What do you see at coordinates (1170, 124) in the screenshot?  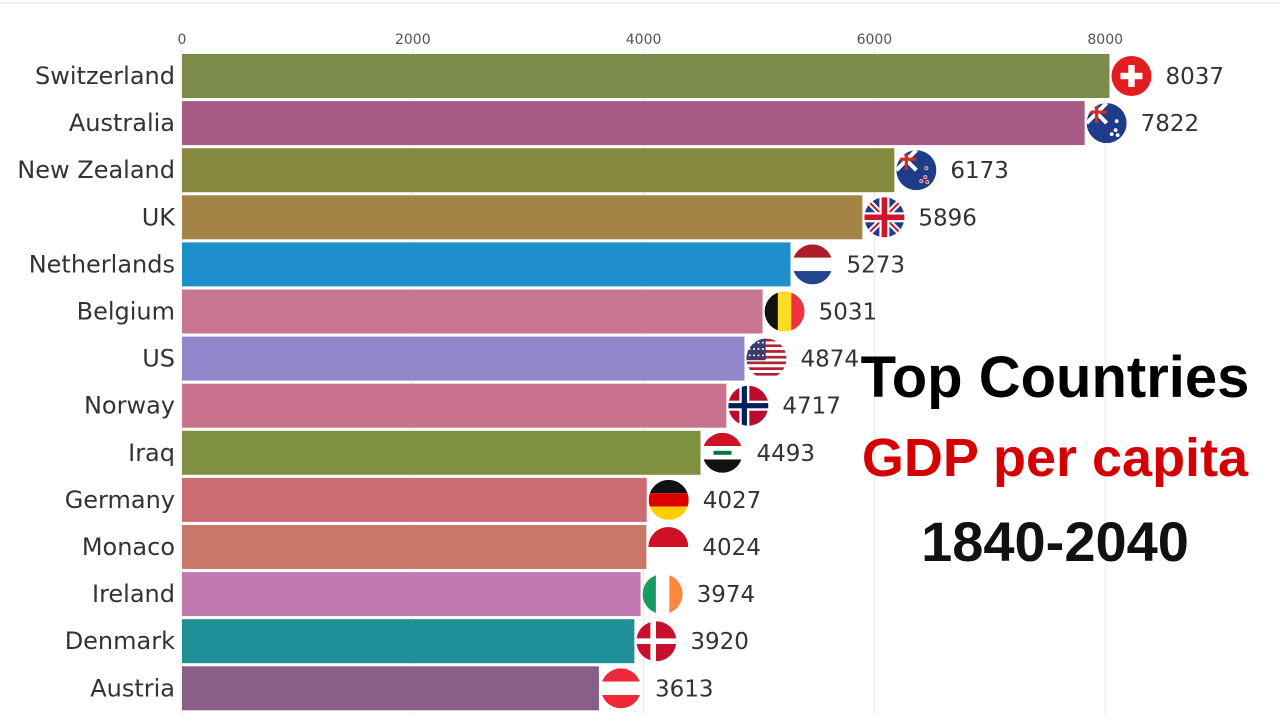 I see `value-label: 7822` at bounding box center [1170, 124].